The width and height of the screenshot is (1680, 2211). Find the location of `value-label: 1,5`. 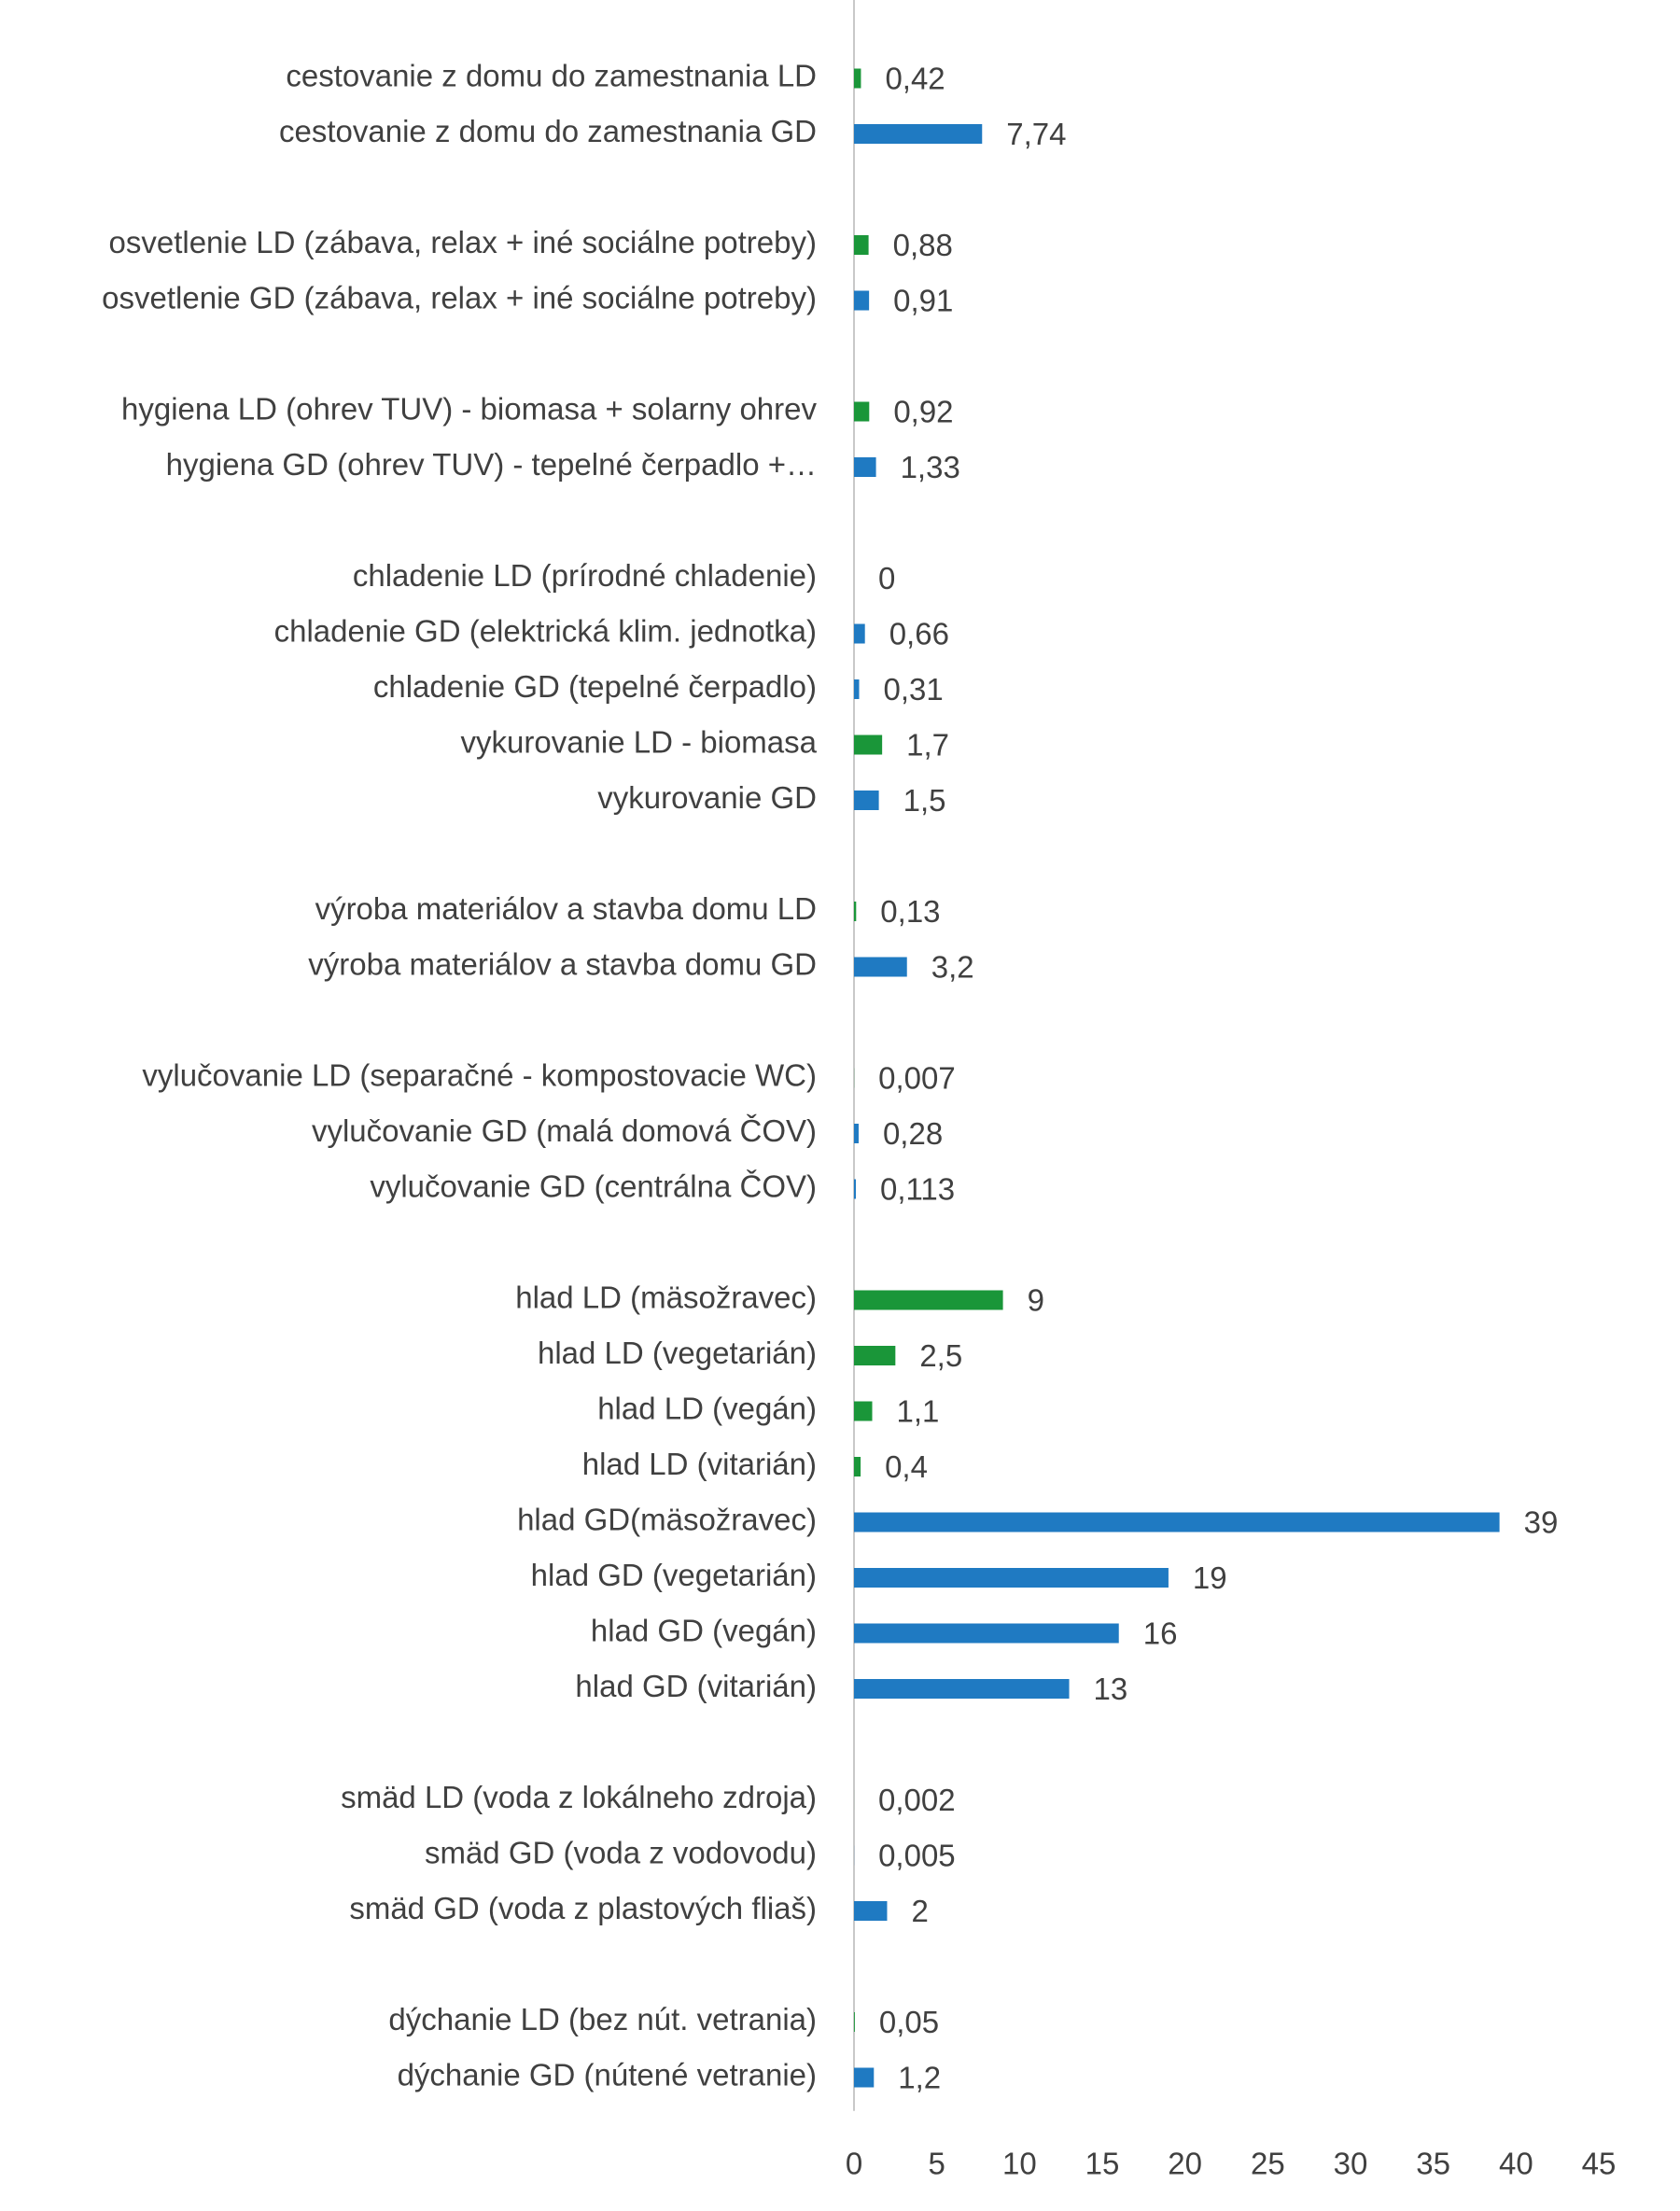

value-label: 1,5 is located at coordinates (924, 800).